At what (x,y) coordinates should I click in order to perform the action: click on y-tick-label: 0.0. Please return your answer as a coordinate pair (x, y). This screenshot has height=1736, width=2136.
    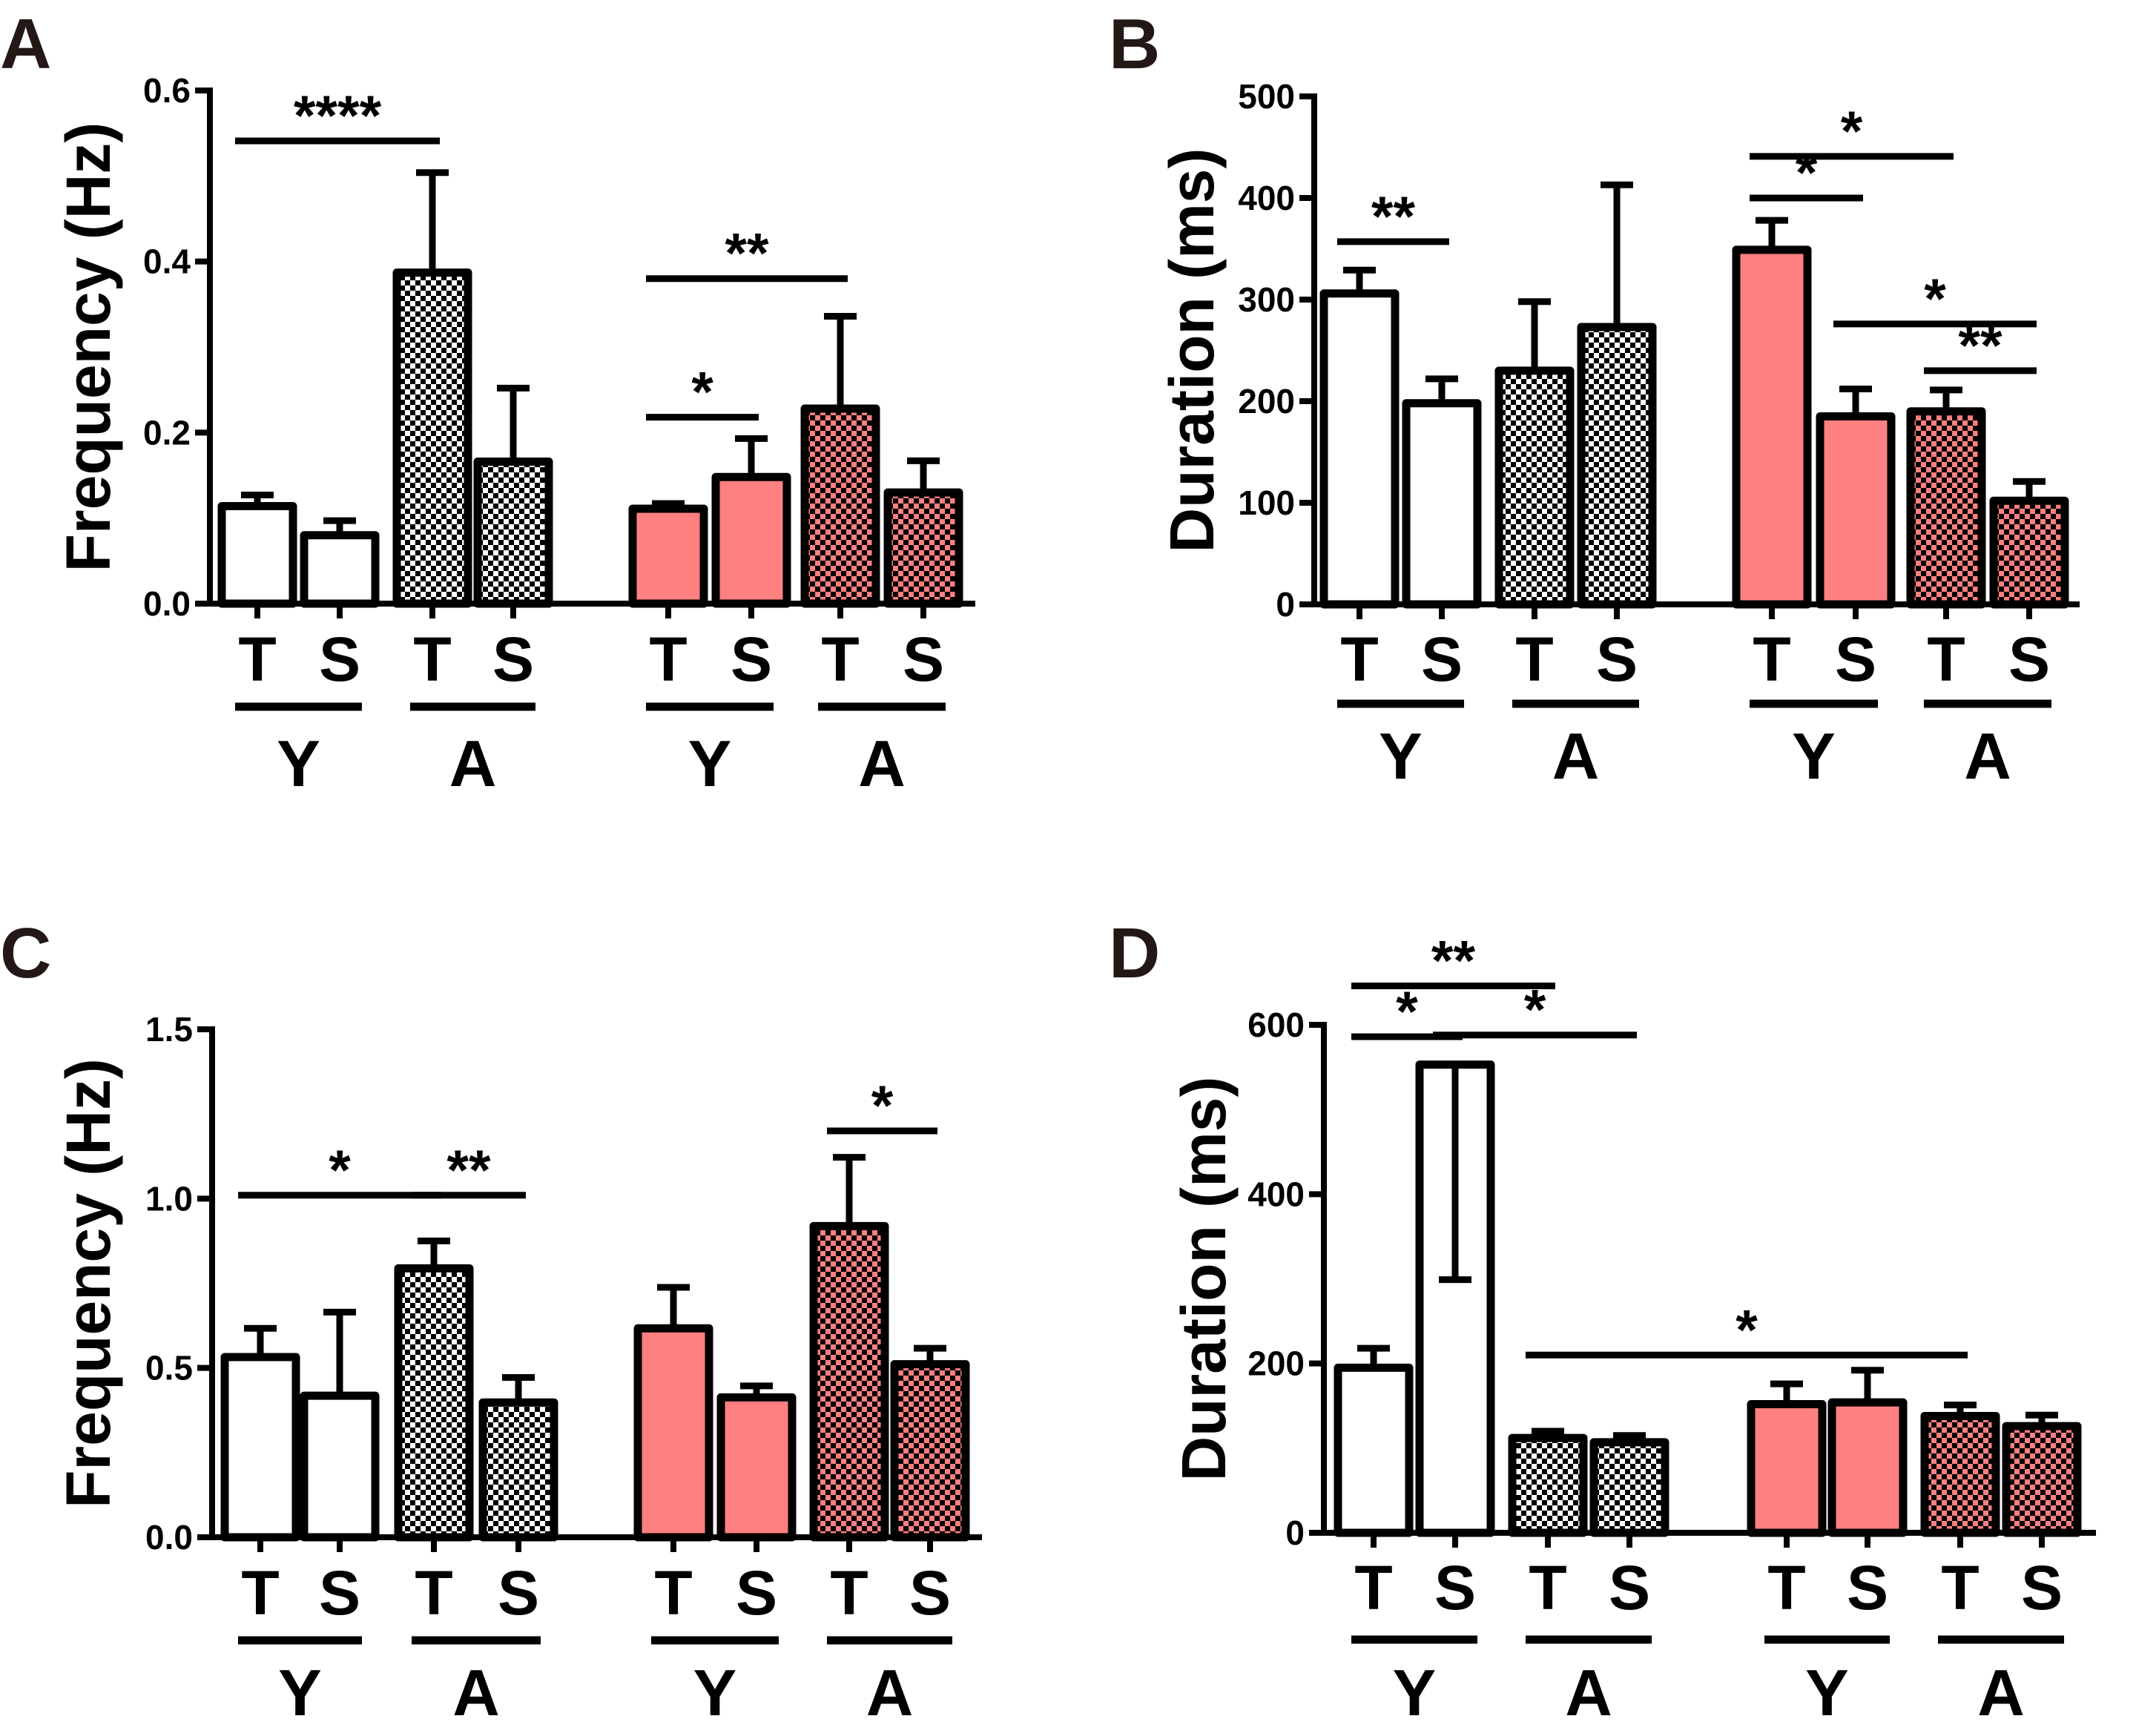
    Looking at the image, I should click on (167, 604).